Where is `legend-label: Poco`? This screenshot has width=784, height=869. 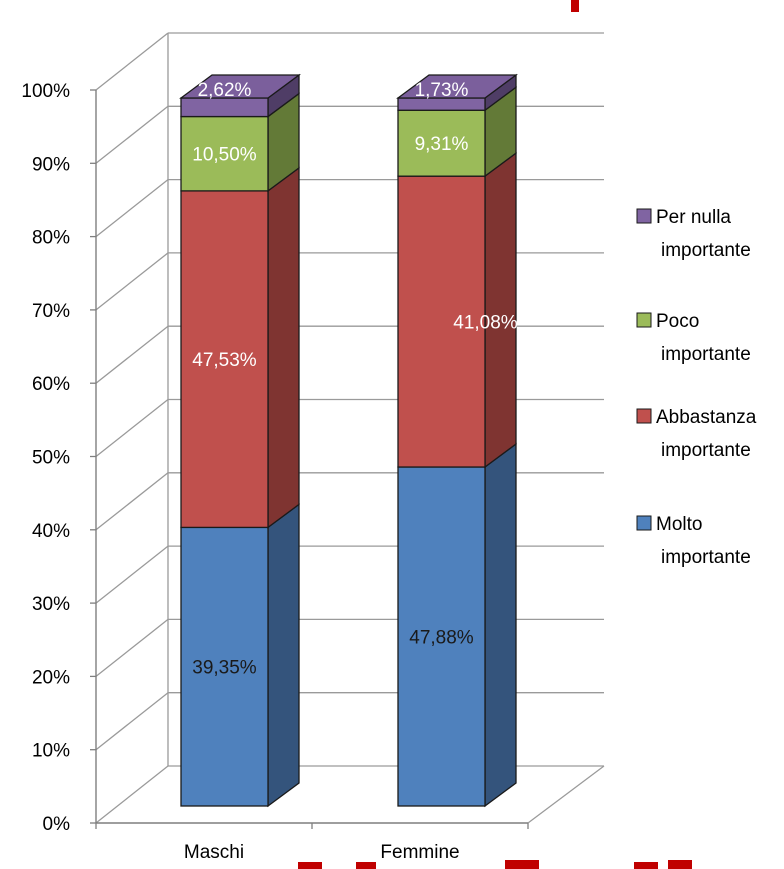 legend-label: Poco is located at coordinates (677, 321).